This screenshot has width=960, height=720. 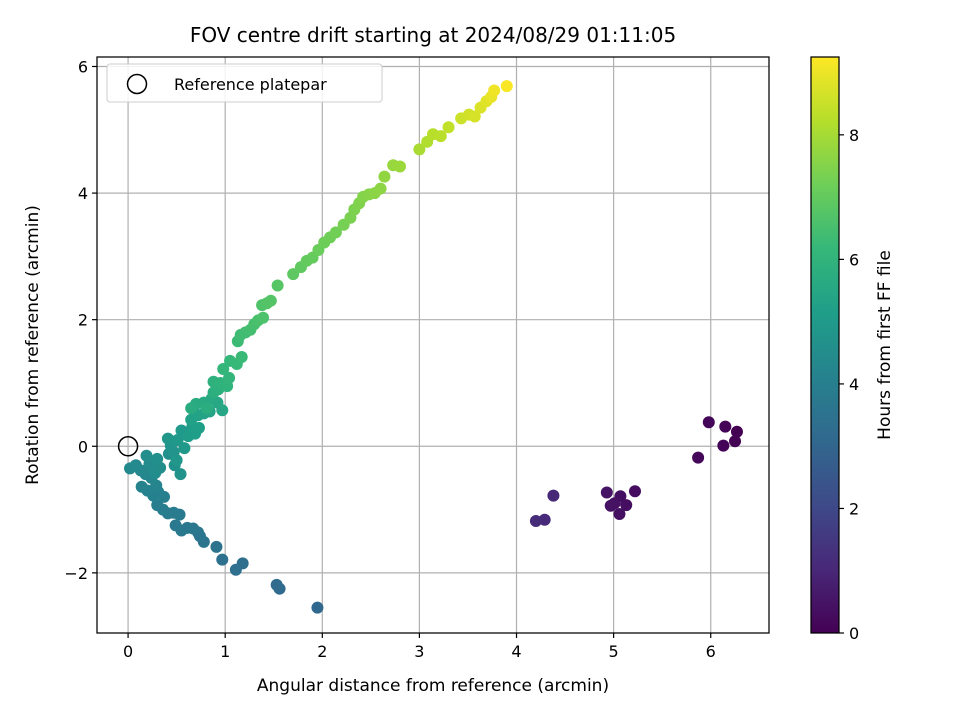 I want to click on legend-entry-reference-platepar: Reference platepar, so click(x=250, y=84).